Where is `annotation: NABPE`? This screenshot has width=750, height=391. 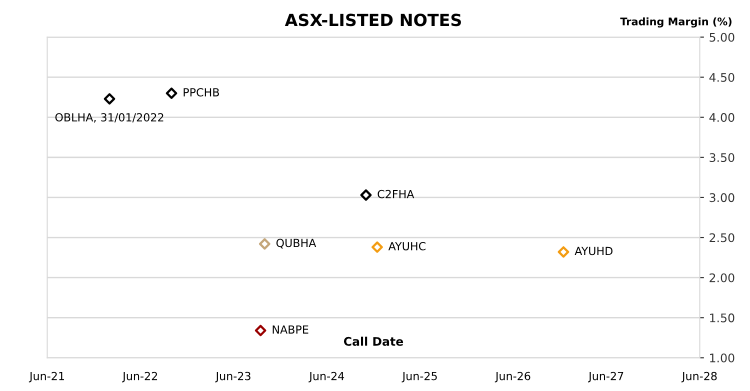 annotation: NABPE is located at coordinates (290, 329).